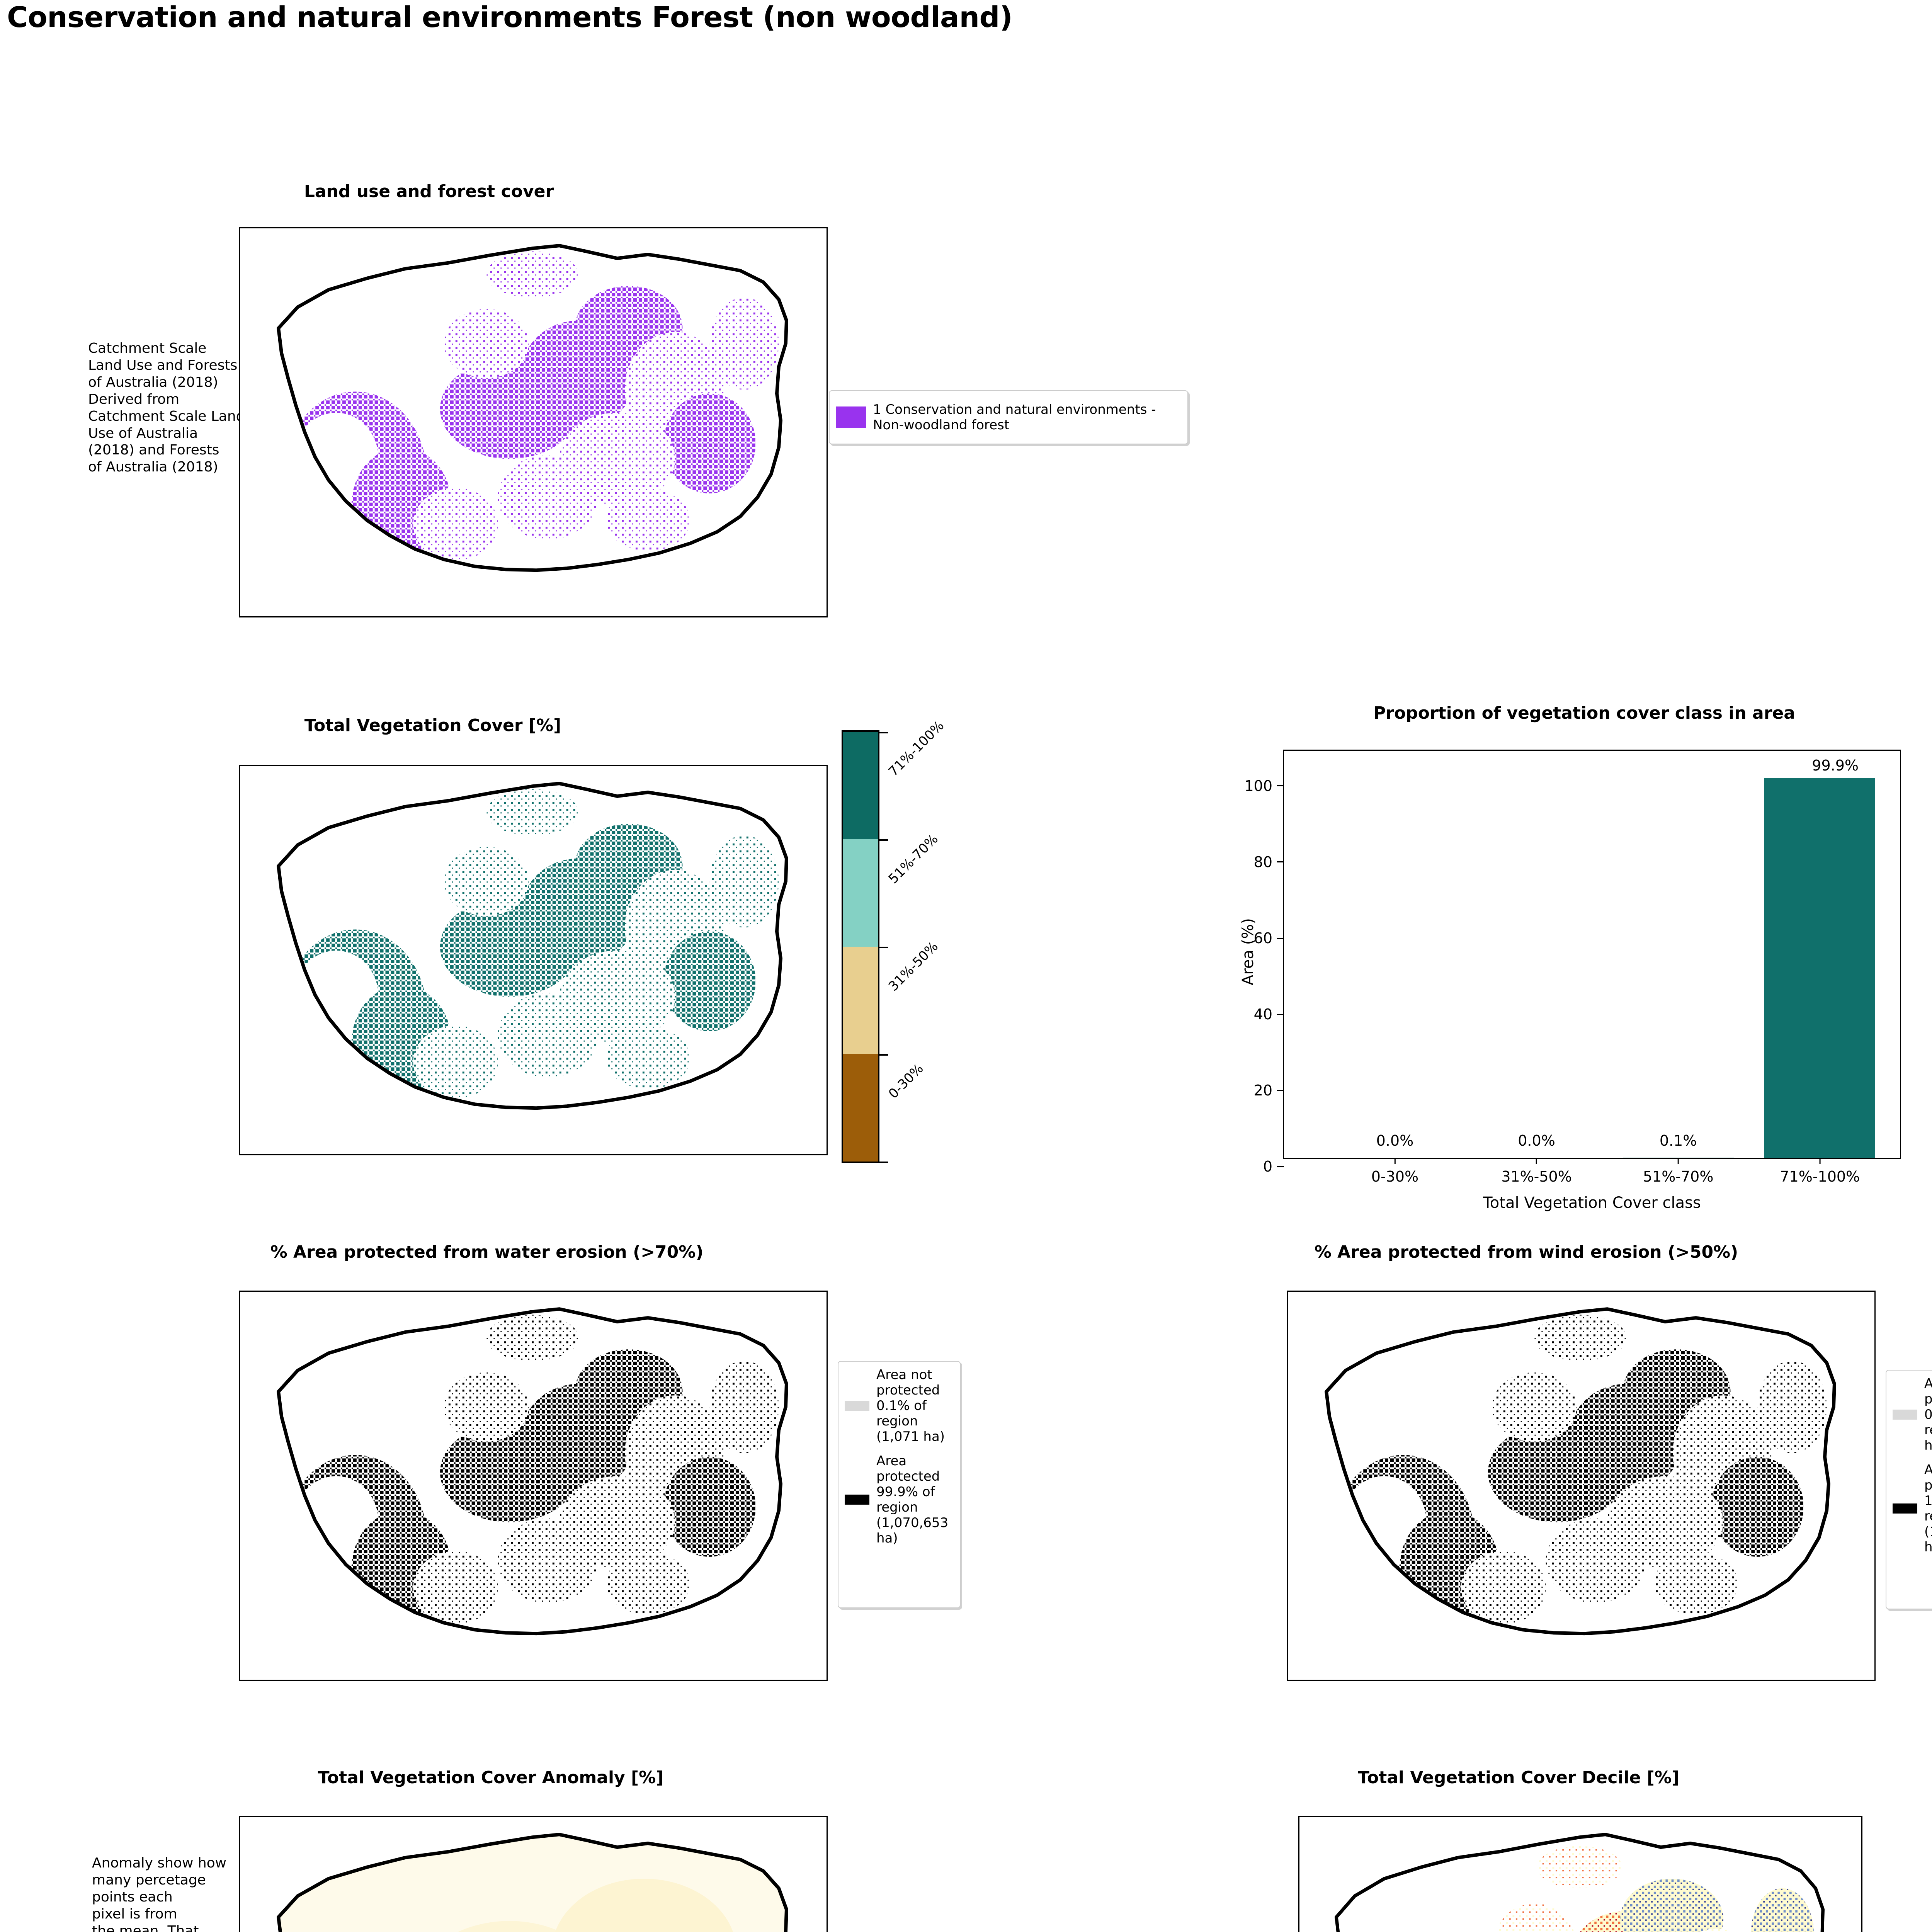 This screenshot has width=1932, height=1932. Describe the element at coordinates (1537, 1171) in the screenshot. I see `xtick-31-50: 31%-50%` at that location.